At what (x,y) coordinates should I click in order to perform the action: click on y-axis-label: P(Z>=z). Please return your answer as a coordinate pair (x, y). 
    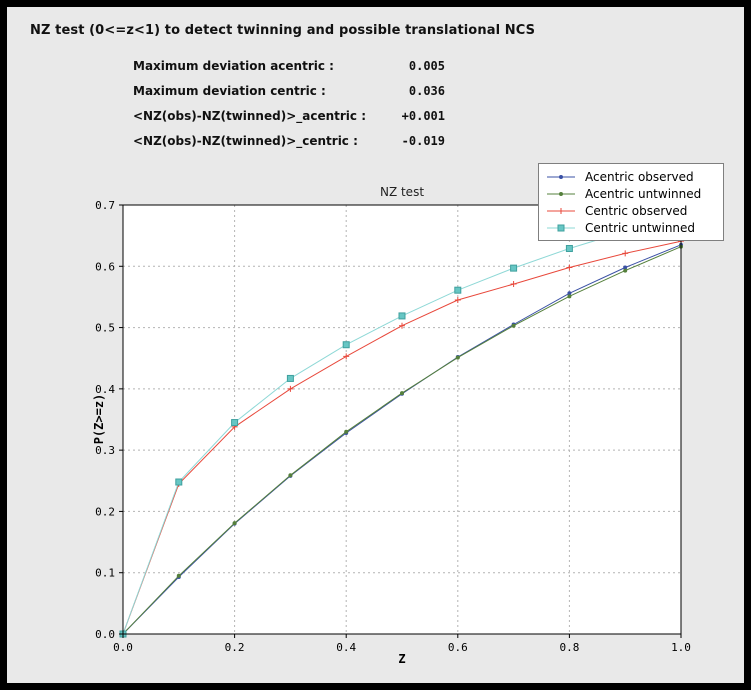
    Looking at the image, I should click on (99, 419).